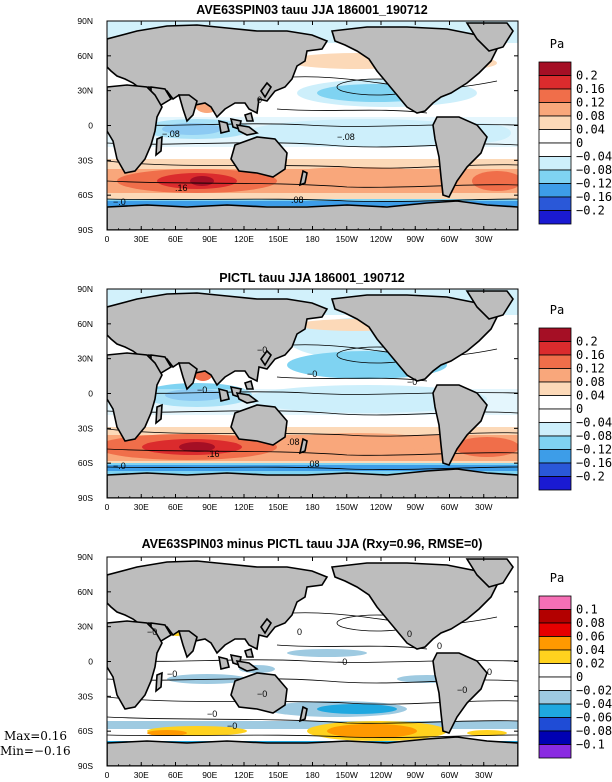 The width and height of the screenshot is (612, 782). What do you see at coordinates (590, 355) in the screenshot?
I see `colorbar-label: 0.16` at bounding box center [590, 355].